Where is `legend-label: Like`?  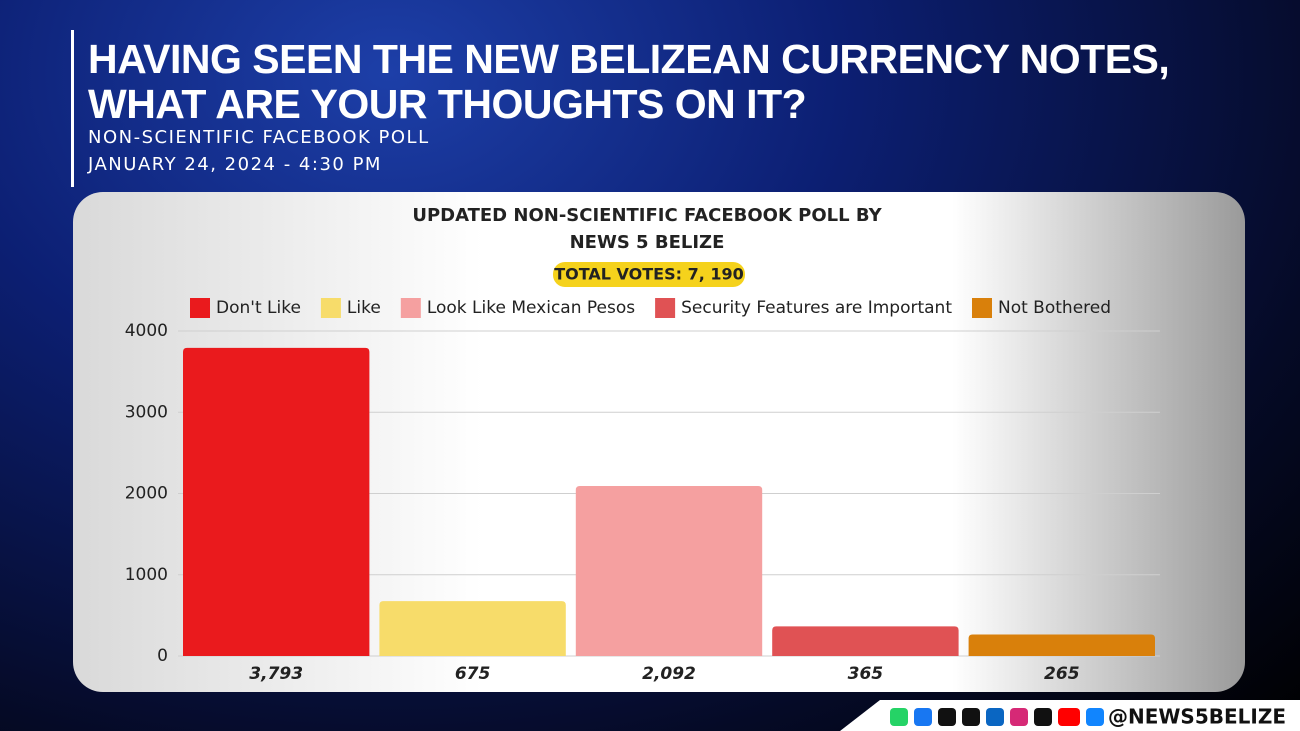 legend-label: Like is located at coordinates (364, 308).